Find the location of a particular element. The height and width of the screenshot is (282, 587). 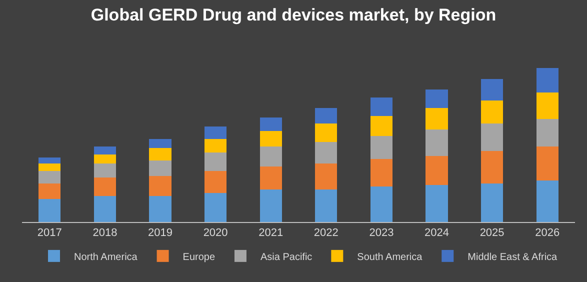

legend-label: Middle East & Africa is located at coordinates (513, 257).